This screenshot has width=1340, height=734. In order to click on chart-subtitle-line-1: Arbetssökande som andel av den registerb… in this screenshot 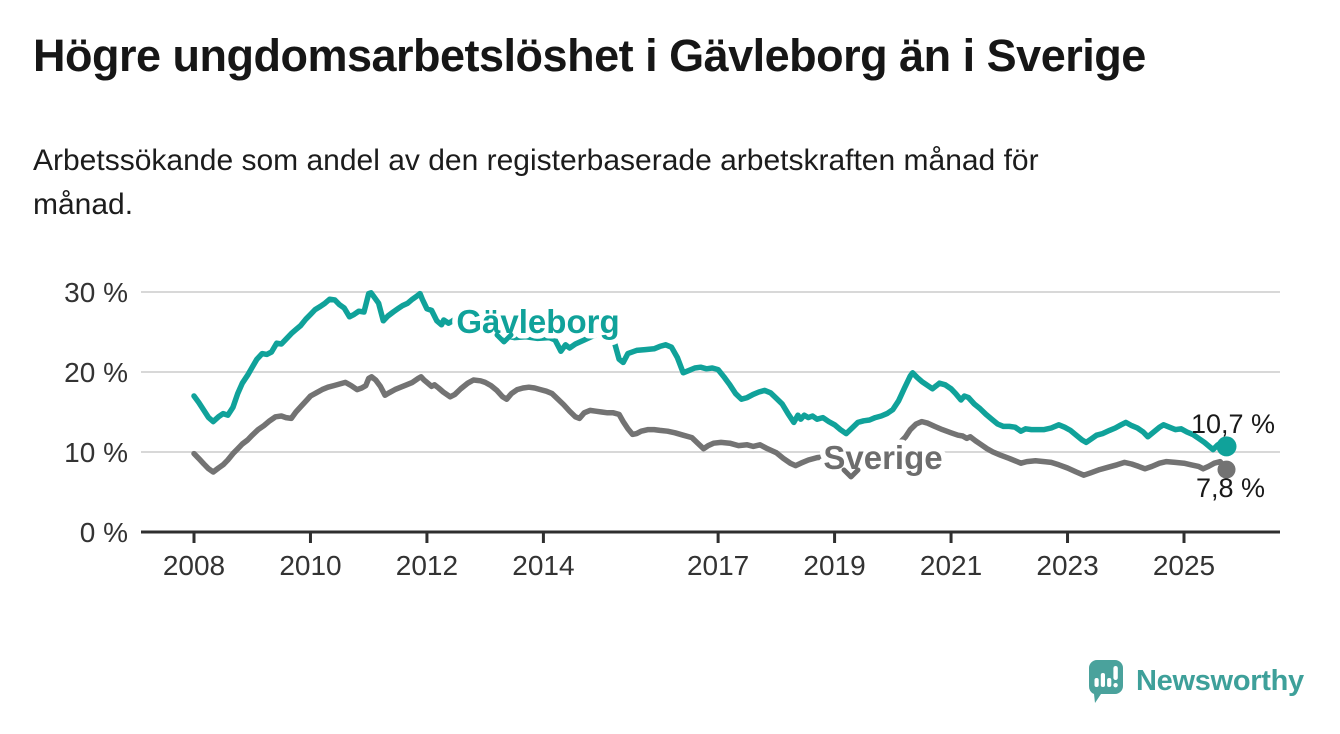, I will do `click(536, 160)`.